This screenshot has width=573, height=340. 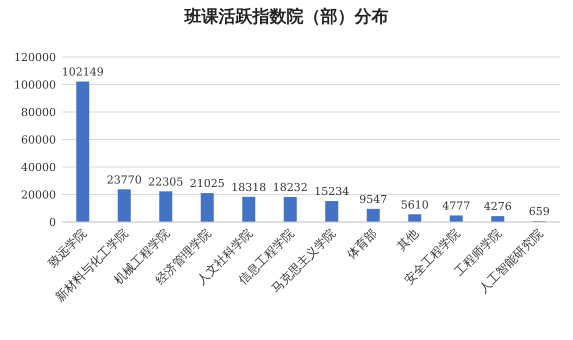 I want to click on data-label: 18232, so click(x=290, y=187).